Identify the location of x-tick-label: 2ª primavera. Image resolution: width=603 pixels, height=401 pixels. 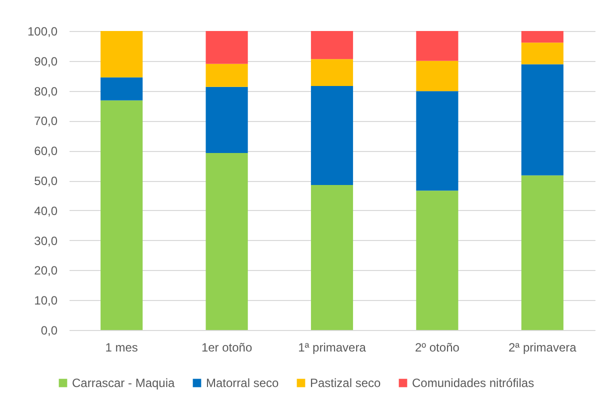
(542, 347).